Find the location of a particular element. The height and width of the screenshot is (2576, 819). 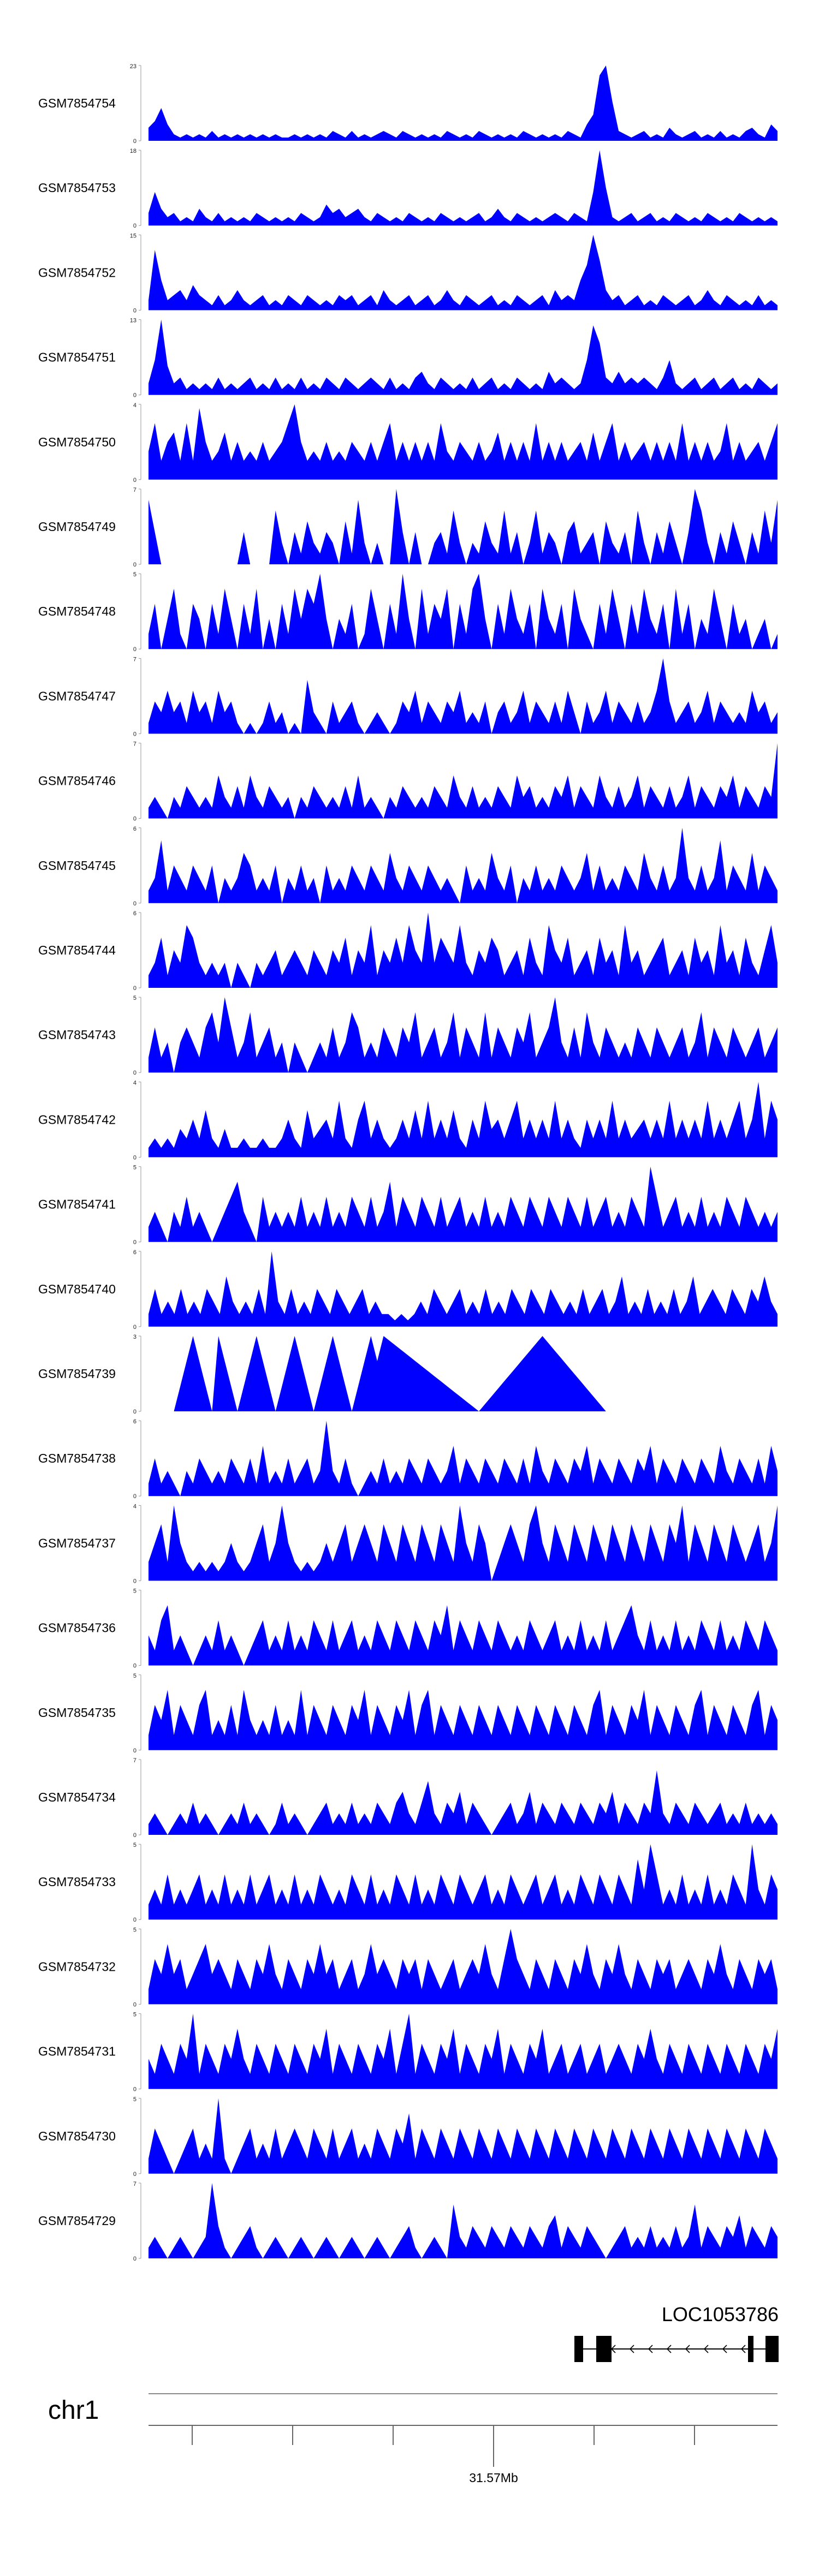

track-label: GSM7854735 is located at coordinates (77, 1713).